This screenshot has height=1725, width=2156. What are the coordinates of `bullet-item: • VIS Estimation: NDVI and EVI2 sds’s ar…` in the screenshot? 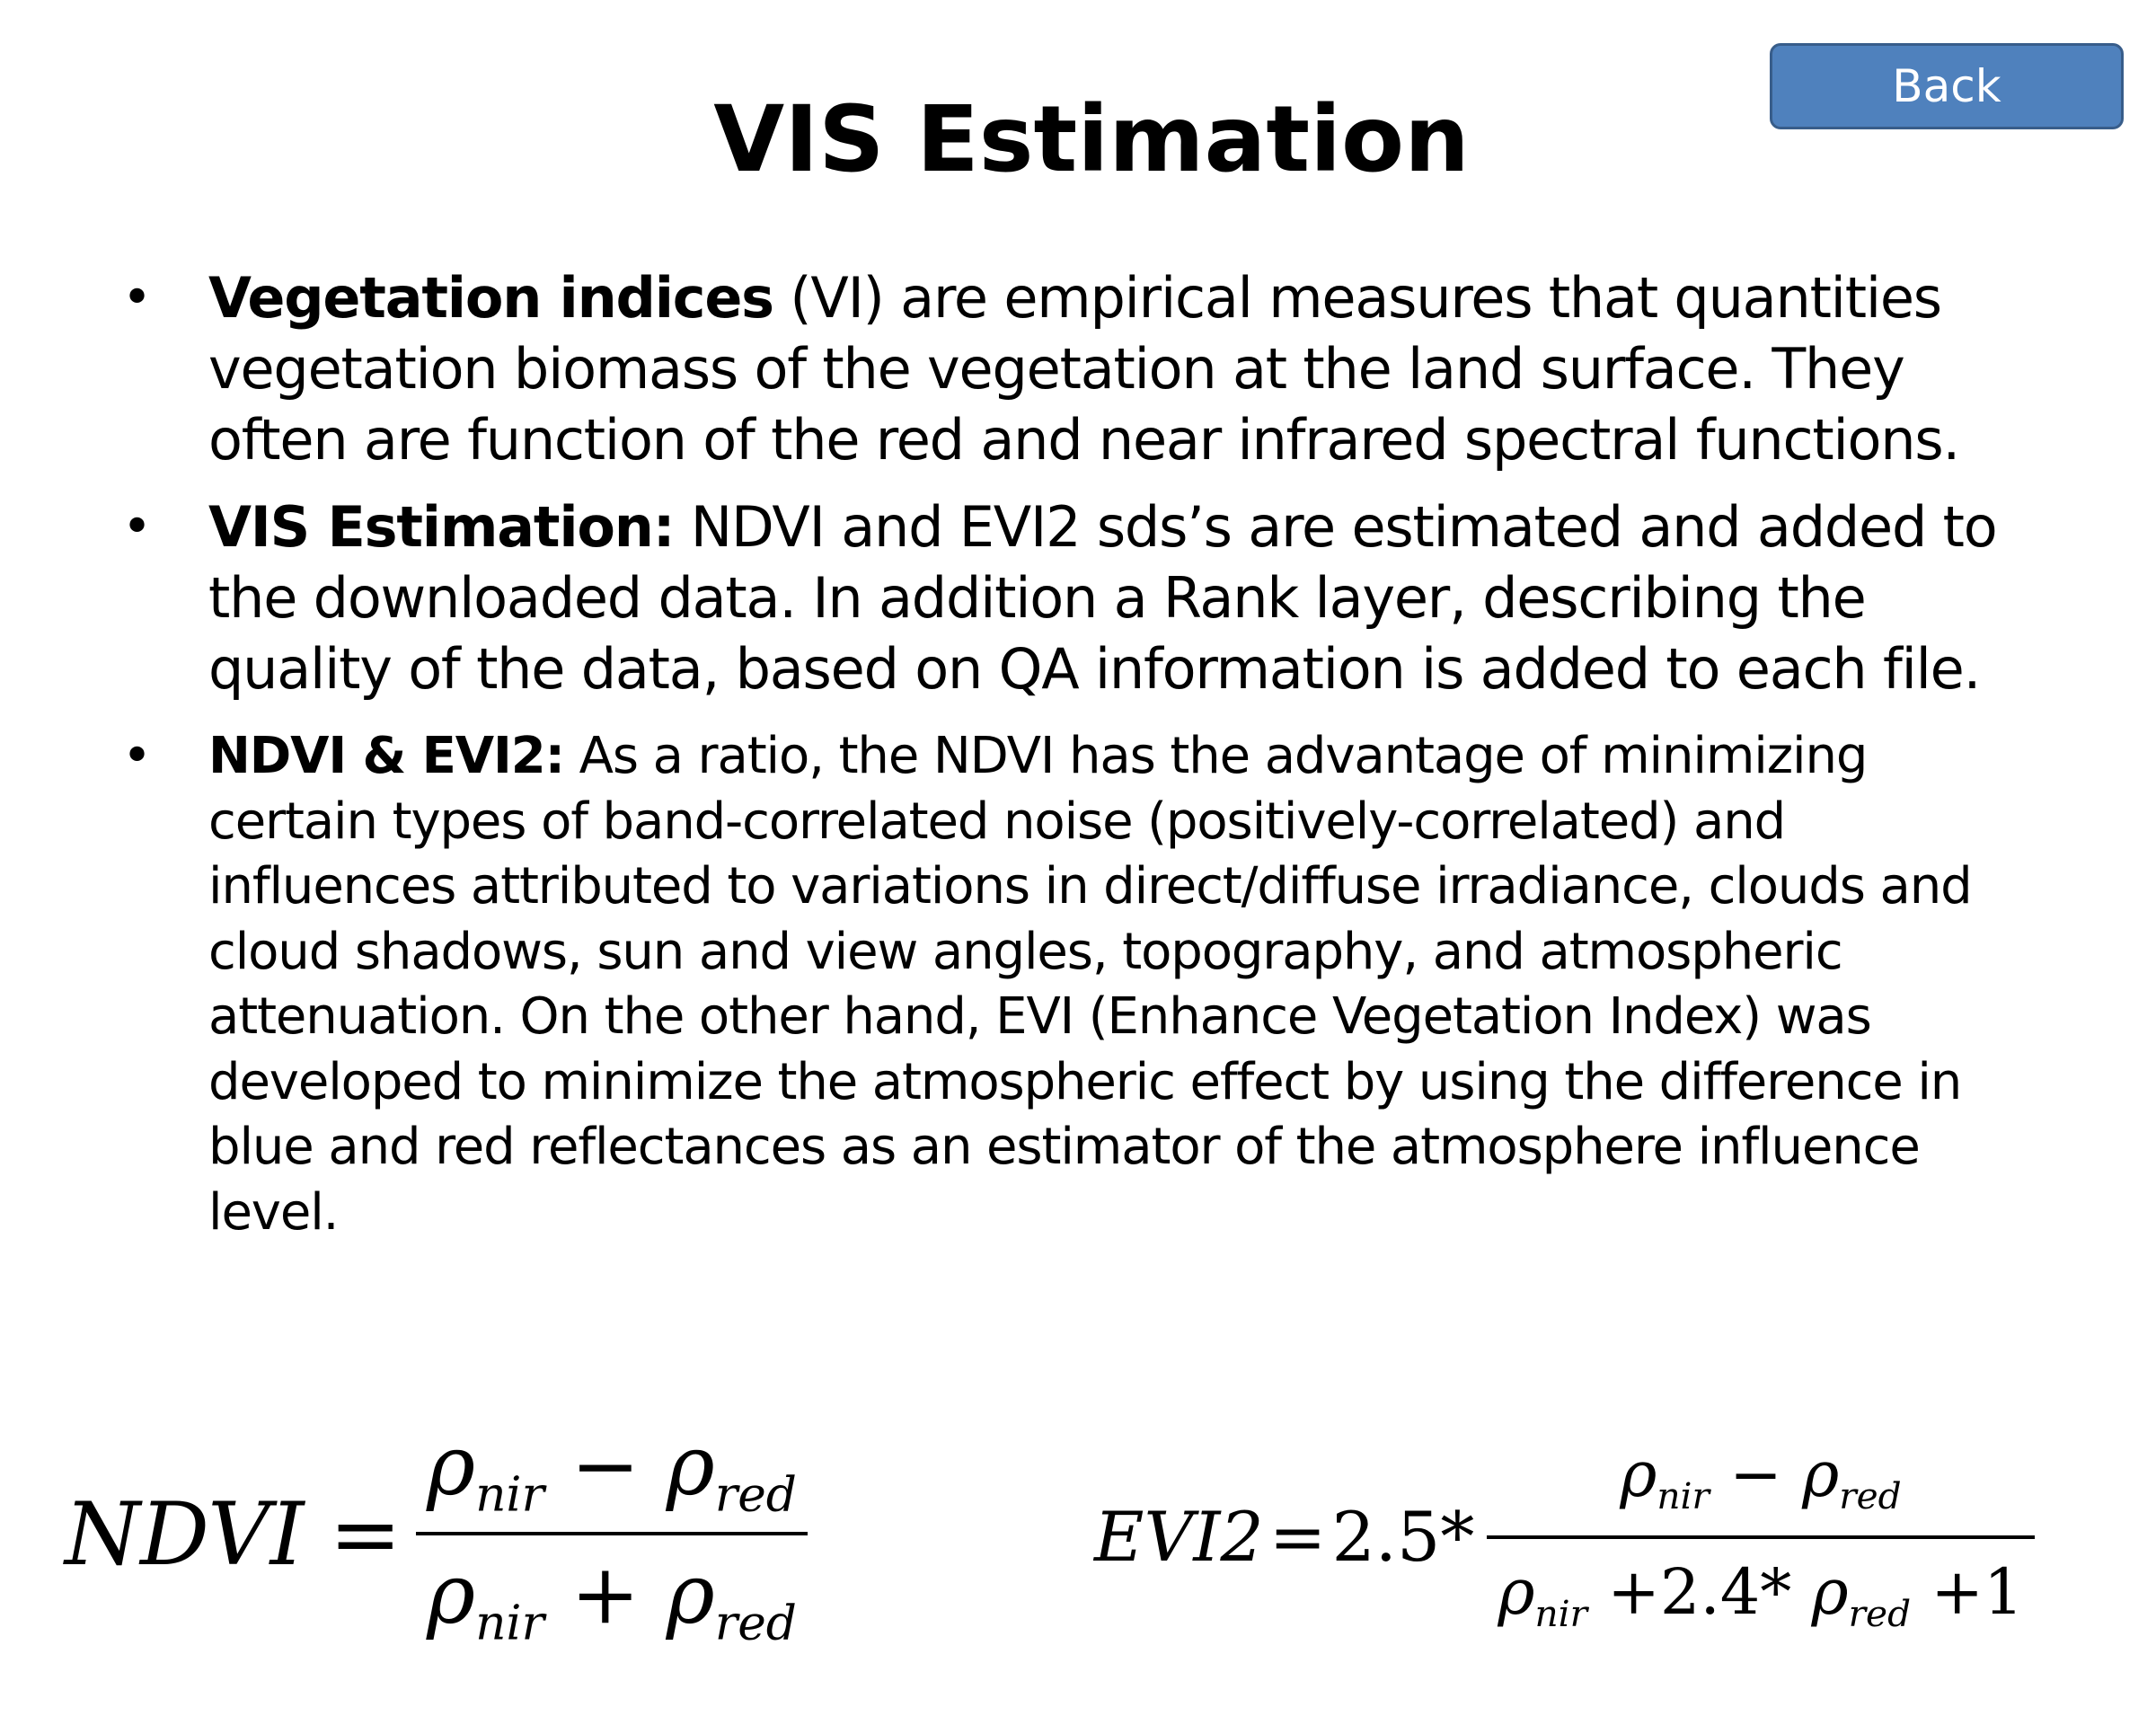 It's located at (1073, 597).